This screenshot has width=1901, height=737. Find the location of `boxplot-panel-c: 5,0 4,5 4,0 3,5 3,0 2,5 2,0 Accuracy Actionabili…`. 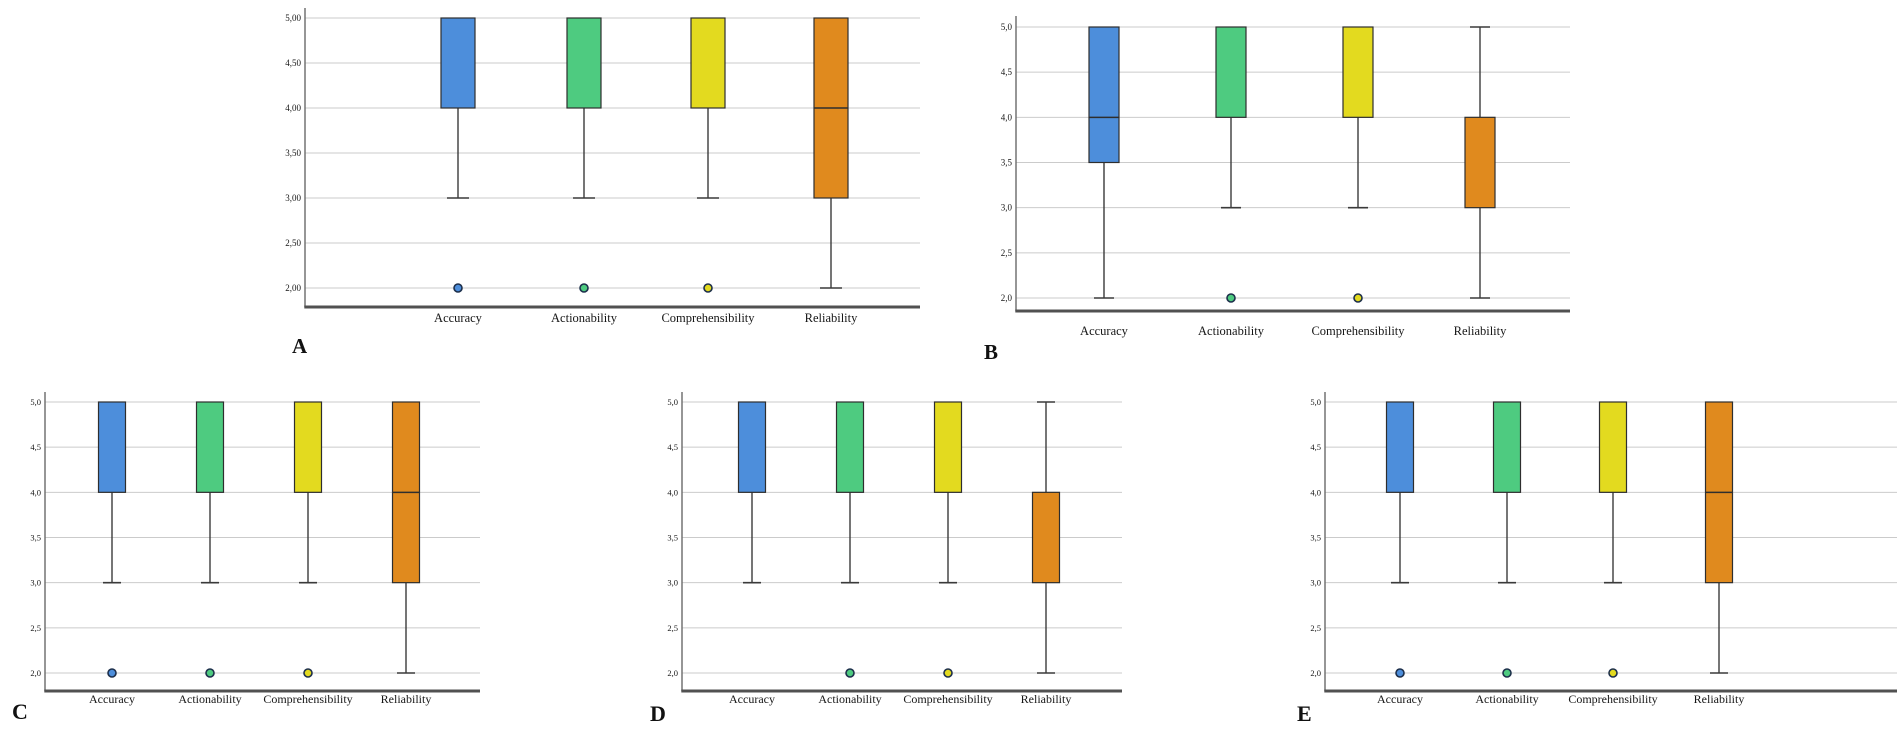

boxplot-panel-c: 5,0 4,5 4,0 3,5 3,0 2,5 2,0 Accuracy Actionabili… is located at coordinates (255, 549).